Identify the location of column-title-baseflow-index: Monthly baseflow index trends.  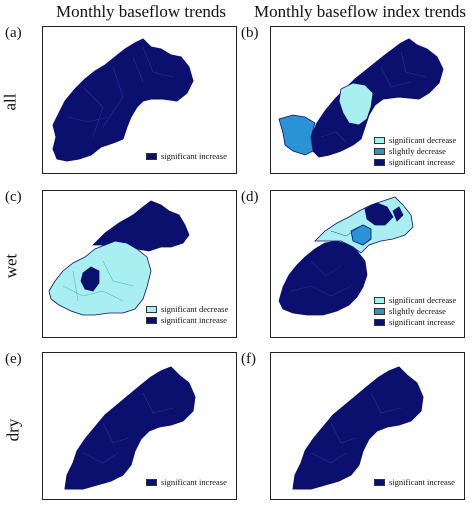
(360, 11).